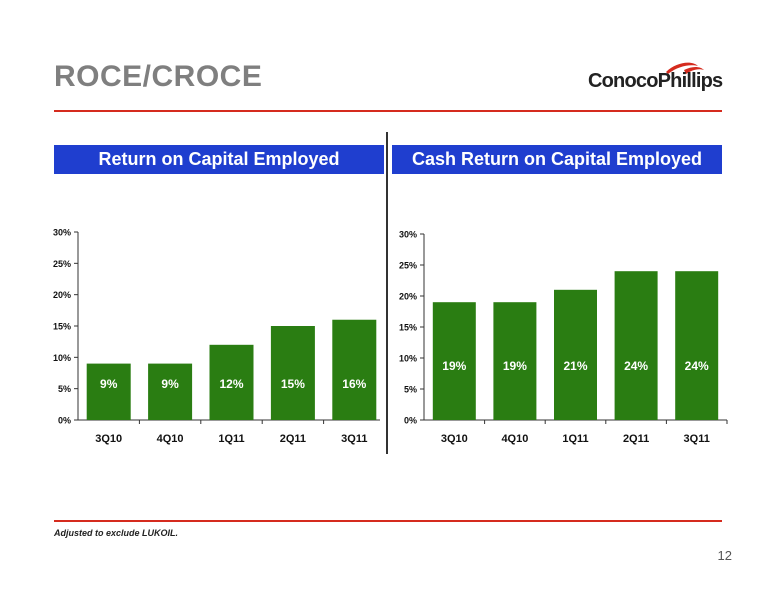 The height and width of the screenshot is (600, 776). Describe the element at coordinates (292, 373) in the screenshot. I see `roce-bar-2q11` at that location.